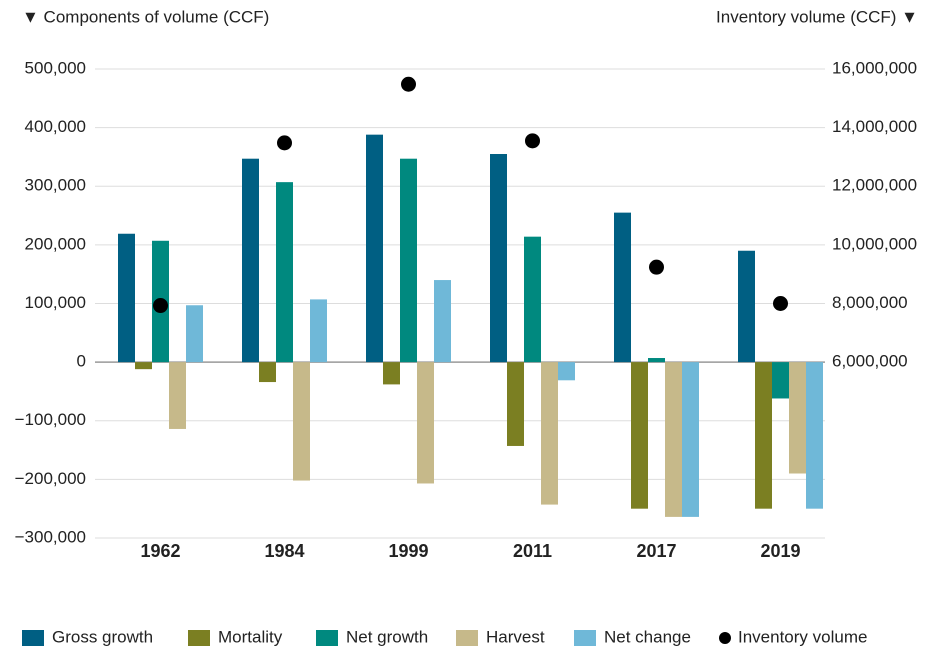 The width and height of the screenshot is (933, 653). I want to click on y-tick-label: 0, so click(81, 361).